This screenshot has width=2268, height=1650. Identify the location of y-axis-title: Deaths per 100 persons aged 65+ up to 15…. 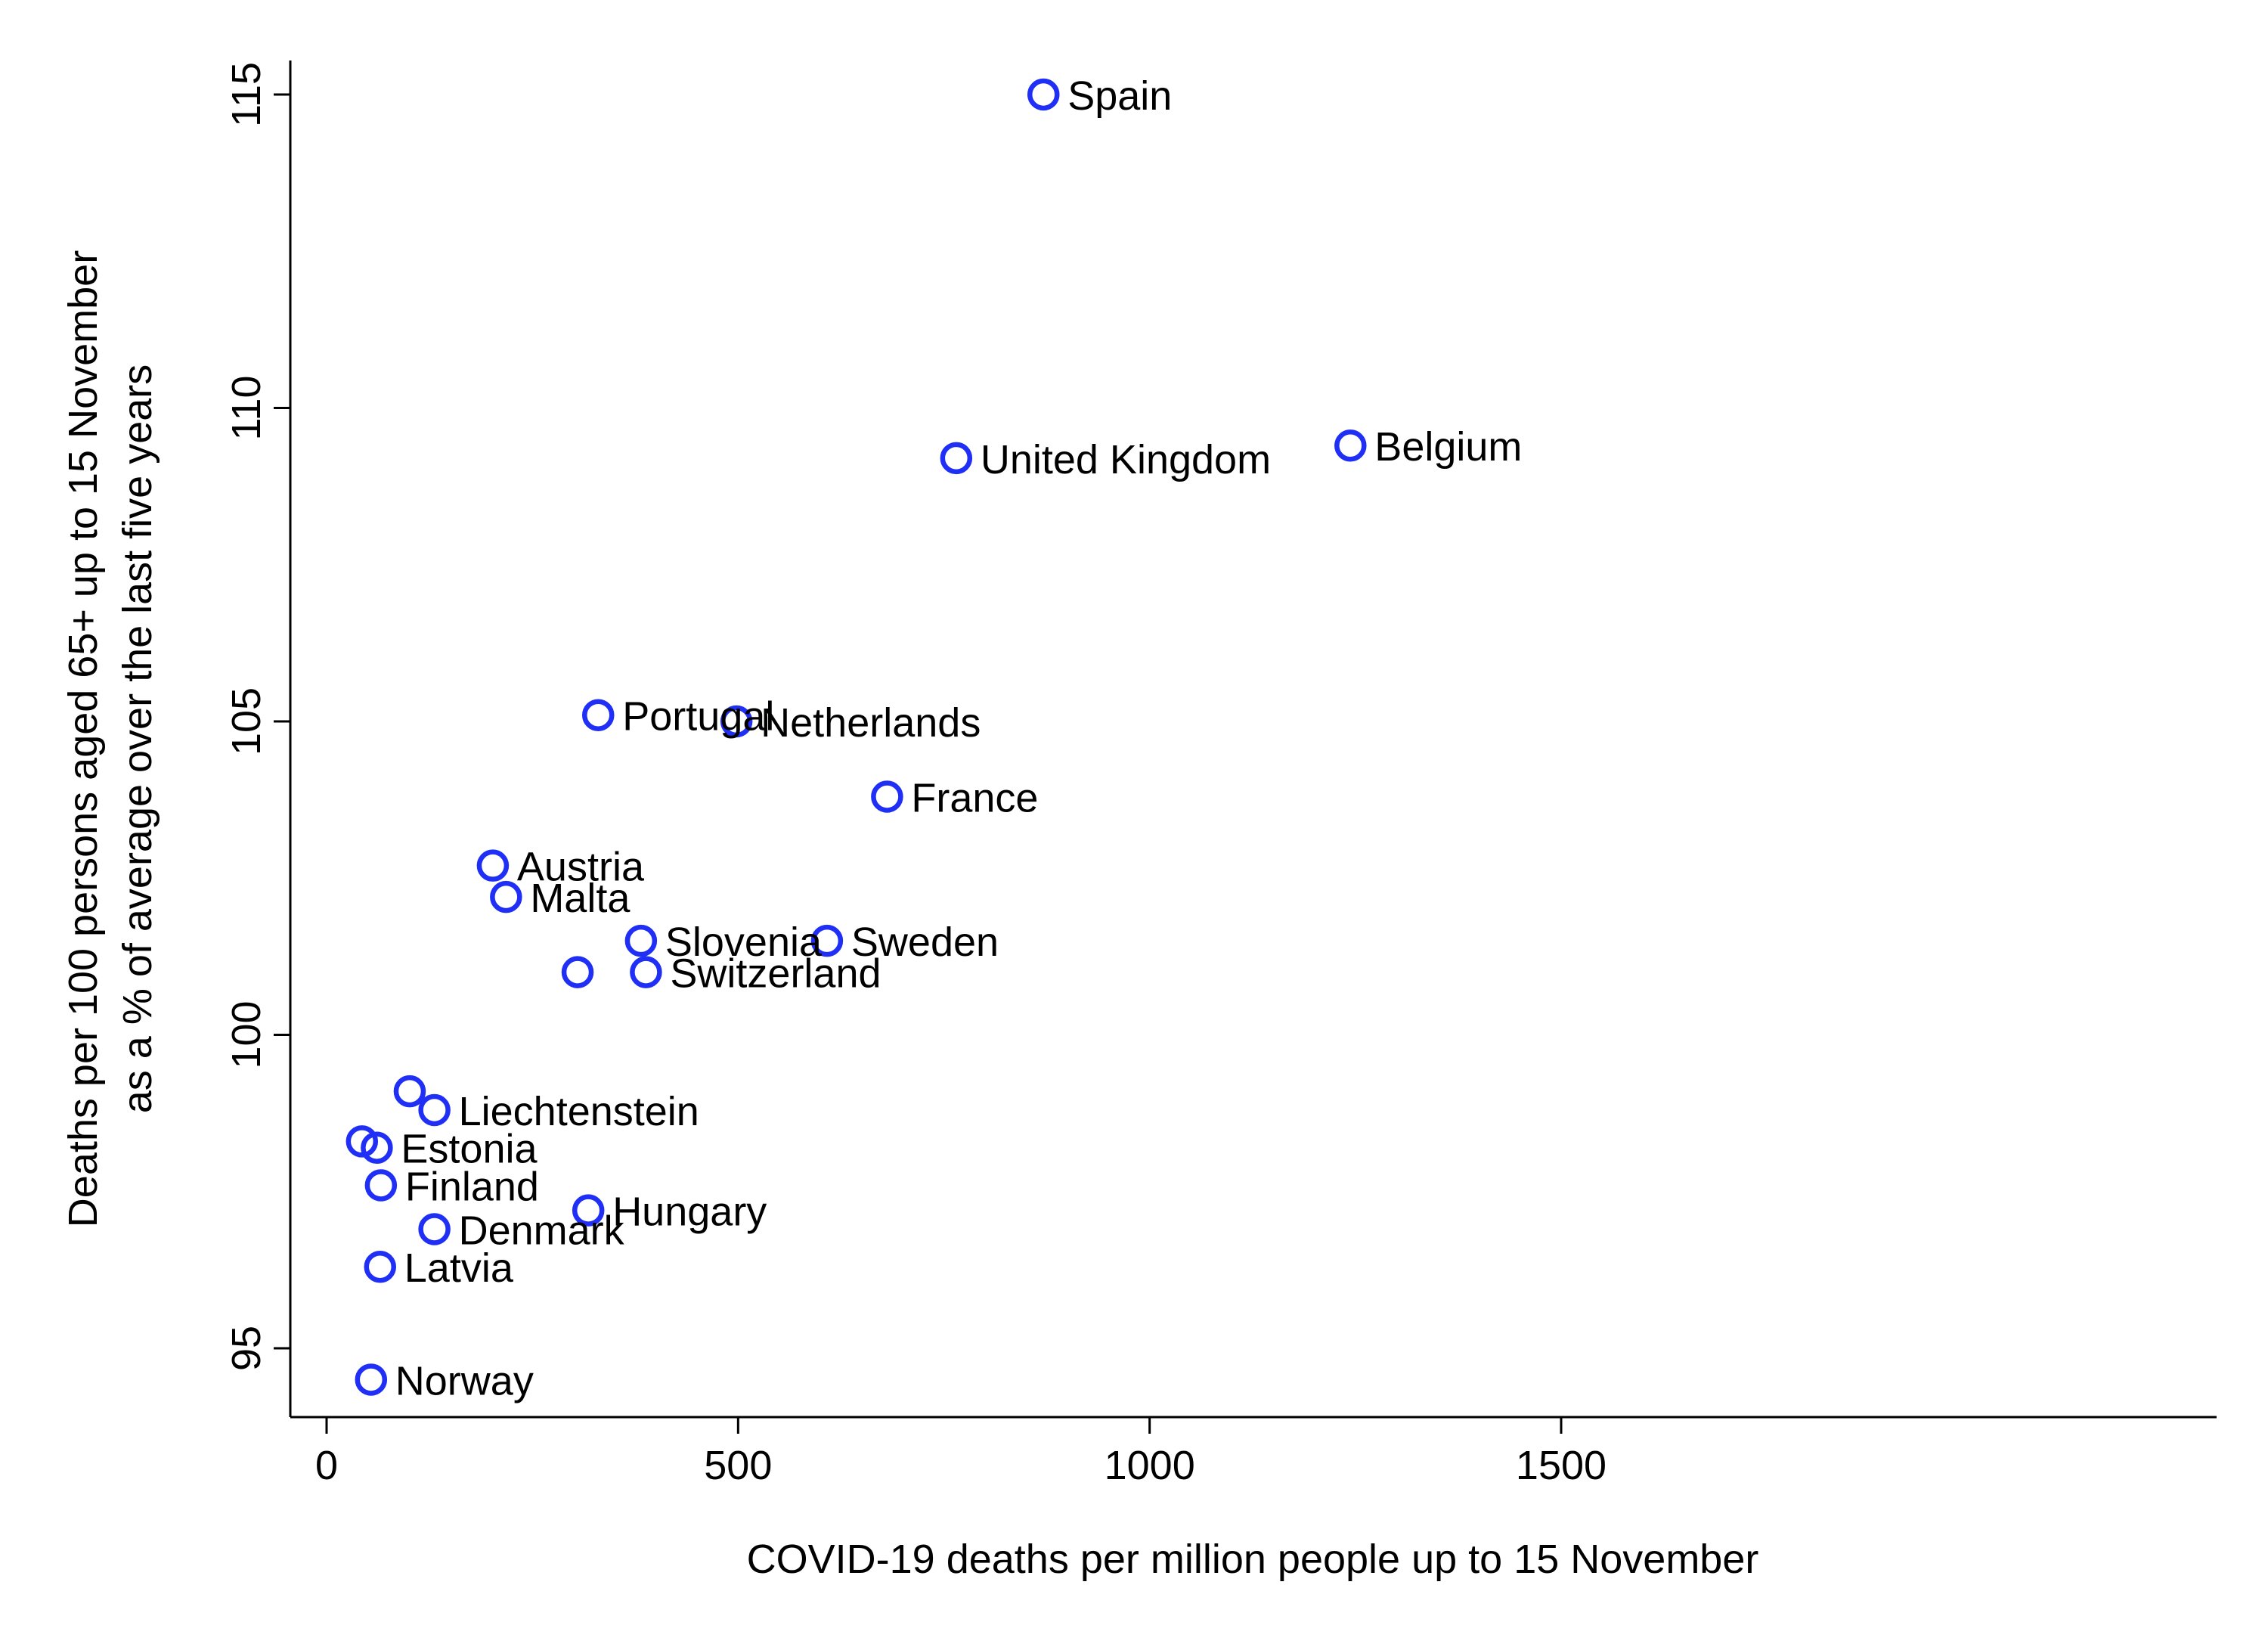
(110, 738).